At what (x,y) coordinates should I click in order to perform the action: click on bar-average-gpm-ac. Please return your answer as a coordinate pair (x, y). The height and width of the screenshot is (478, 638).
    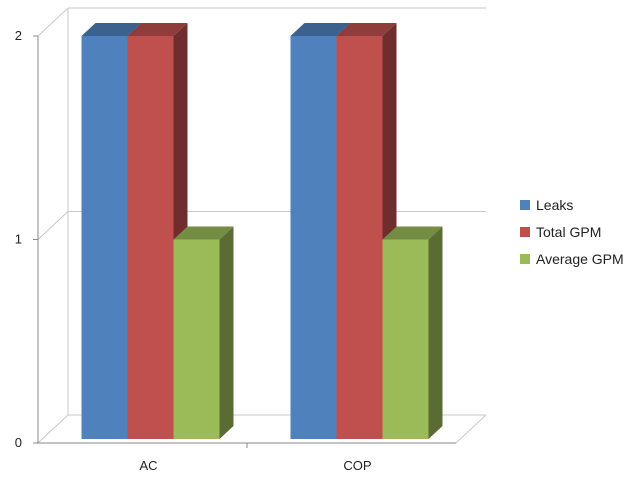
    Looking at the image, I should click on (196, 339).